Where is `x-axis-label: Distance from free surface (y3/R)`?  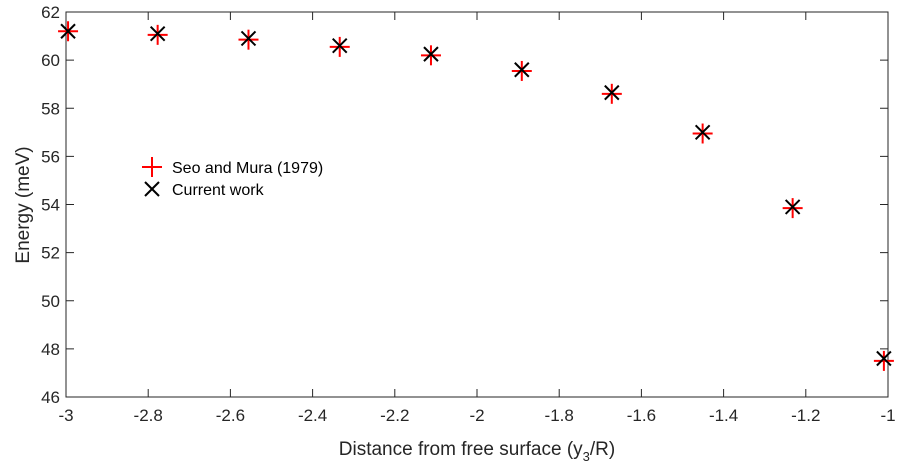
x-axis-label: Distance from free surface (y3/R) is located at coordinates (477, 451).